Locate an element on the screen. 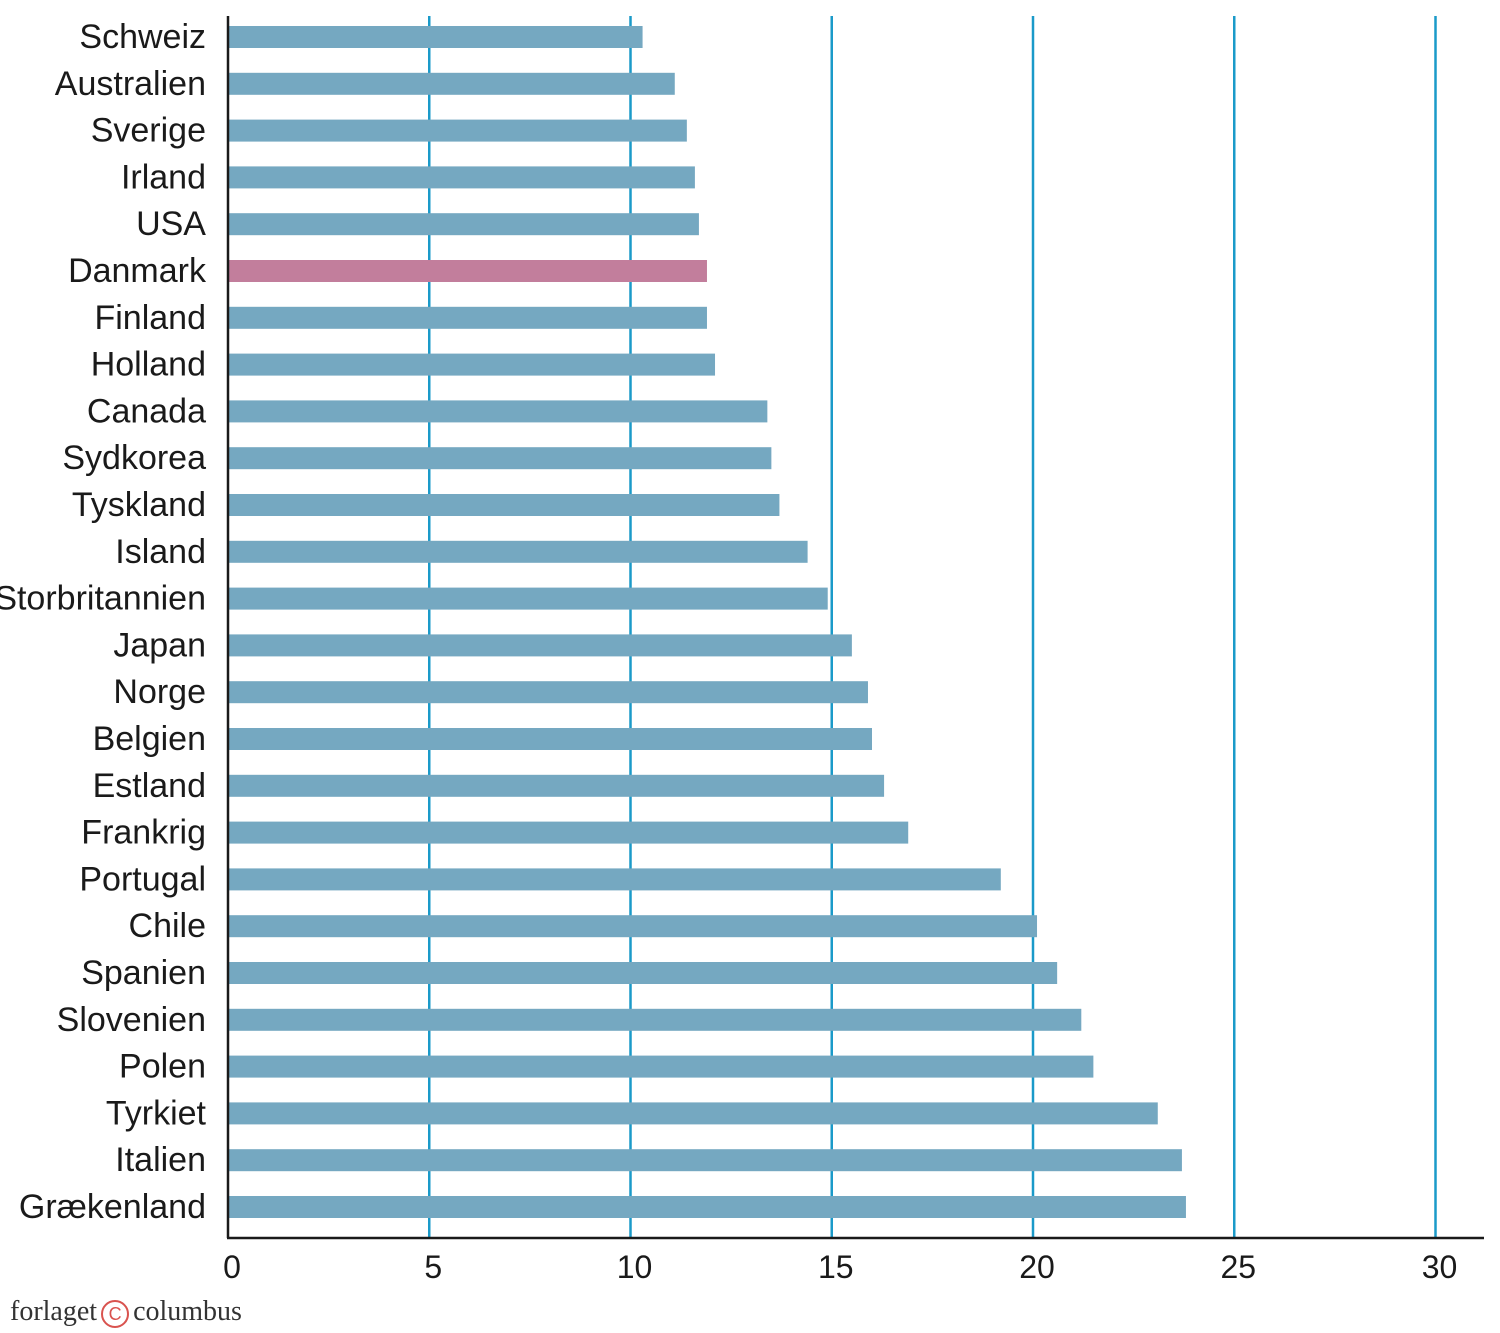  bar-italien is located at coordinates (705, 1160).